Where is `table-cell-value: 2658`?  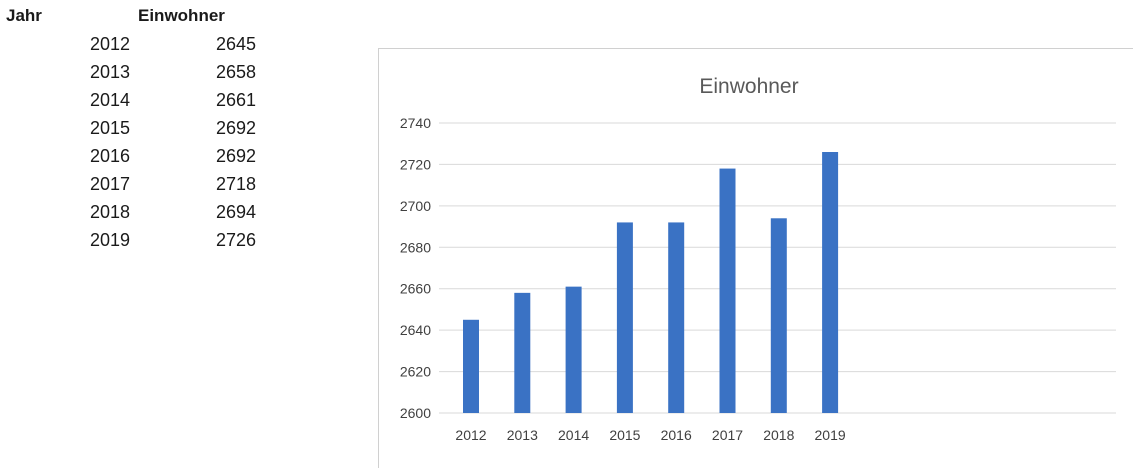
table-cell-value: 2658 is located at coordinates (235, 72).